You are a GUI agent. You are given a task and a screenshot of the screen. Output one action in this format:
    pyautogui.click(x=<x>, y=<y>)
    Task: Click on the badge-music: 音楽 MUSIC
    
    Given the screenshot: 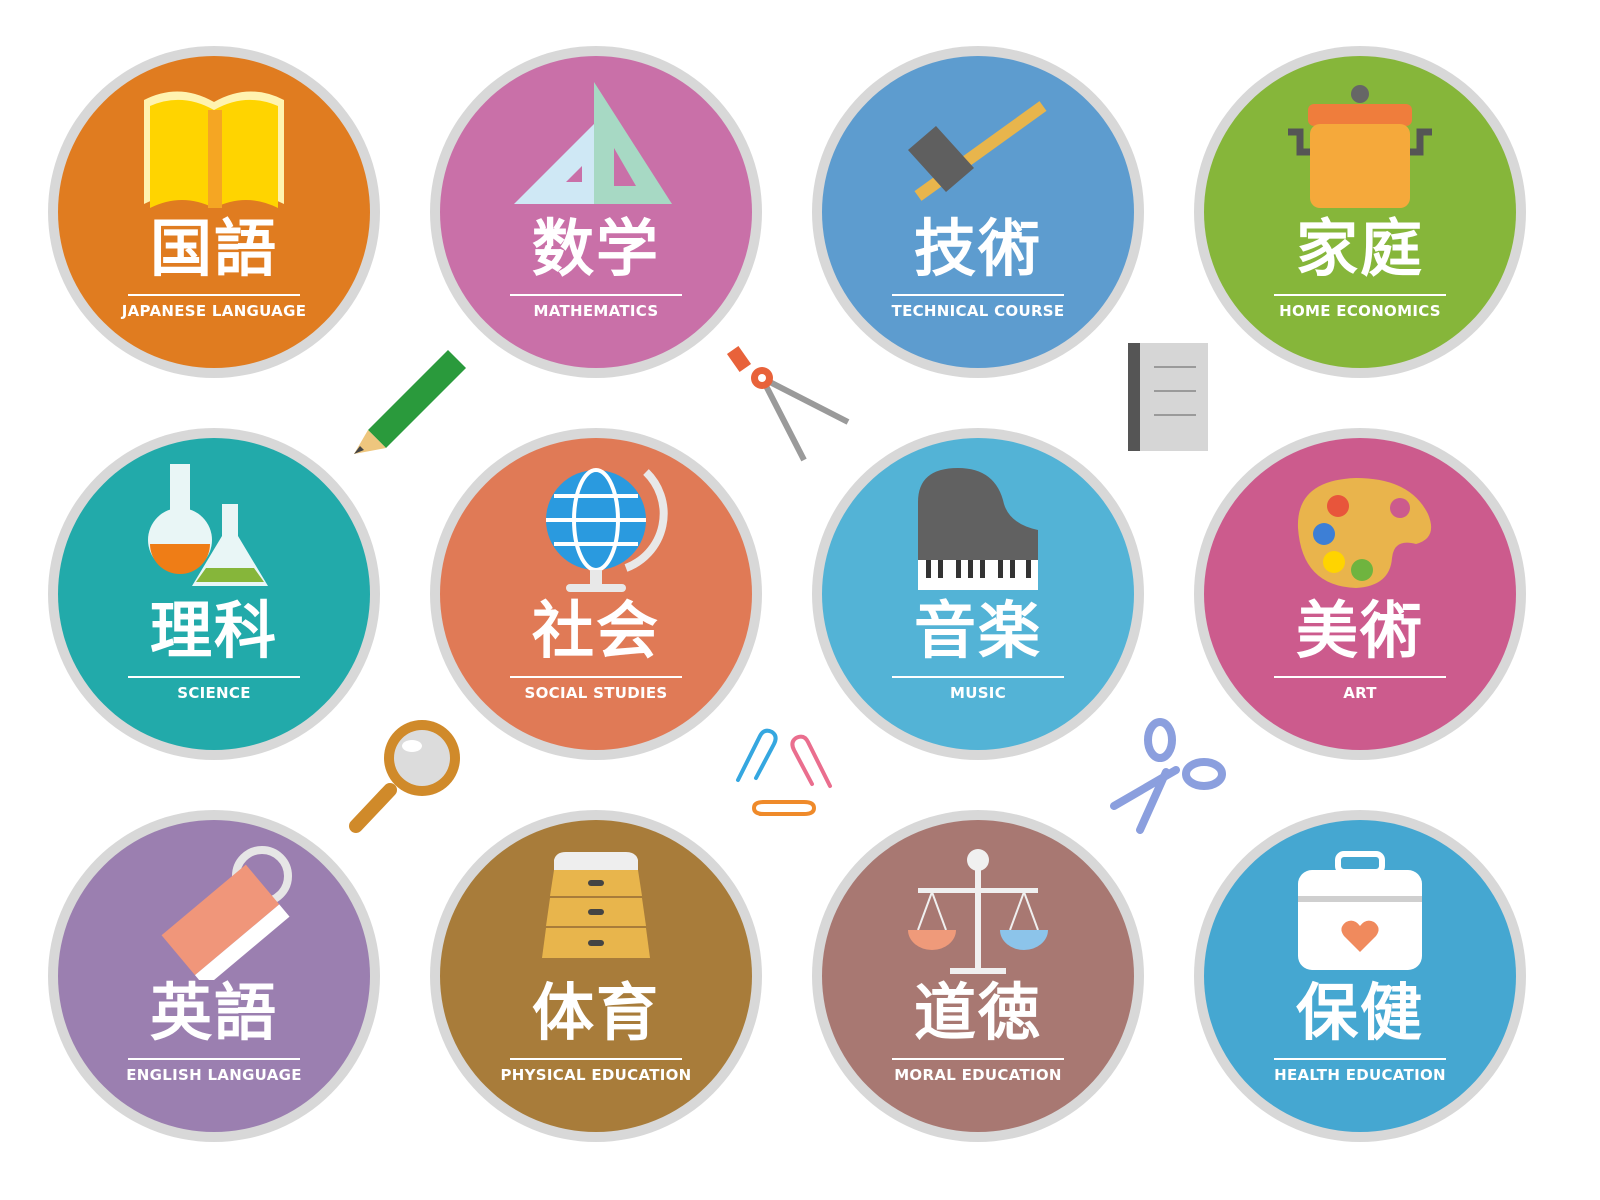 What is the action you would take?
    pyautogui.click(x=978, y=594)
    